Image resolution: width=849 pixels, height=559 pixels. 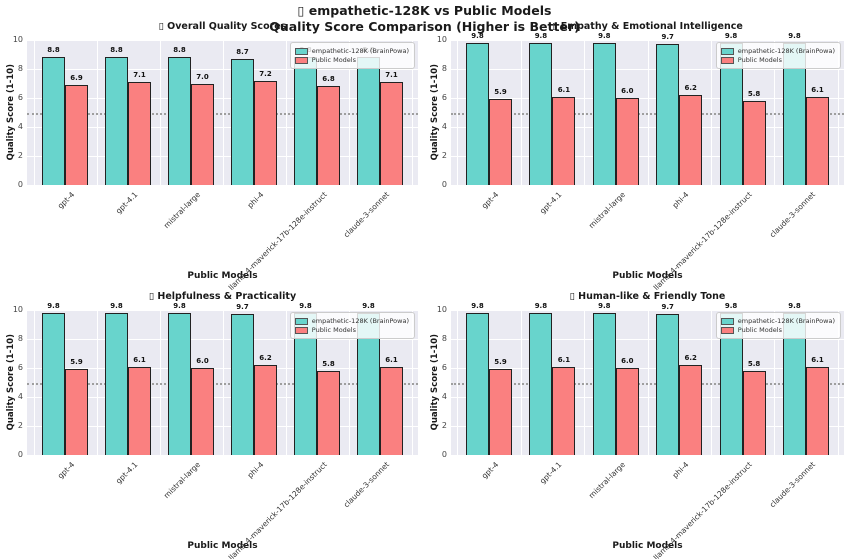 I want to click on legend-label: empathetic-128K (BrainPowa), so click(x=360, y=51).